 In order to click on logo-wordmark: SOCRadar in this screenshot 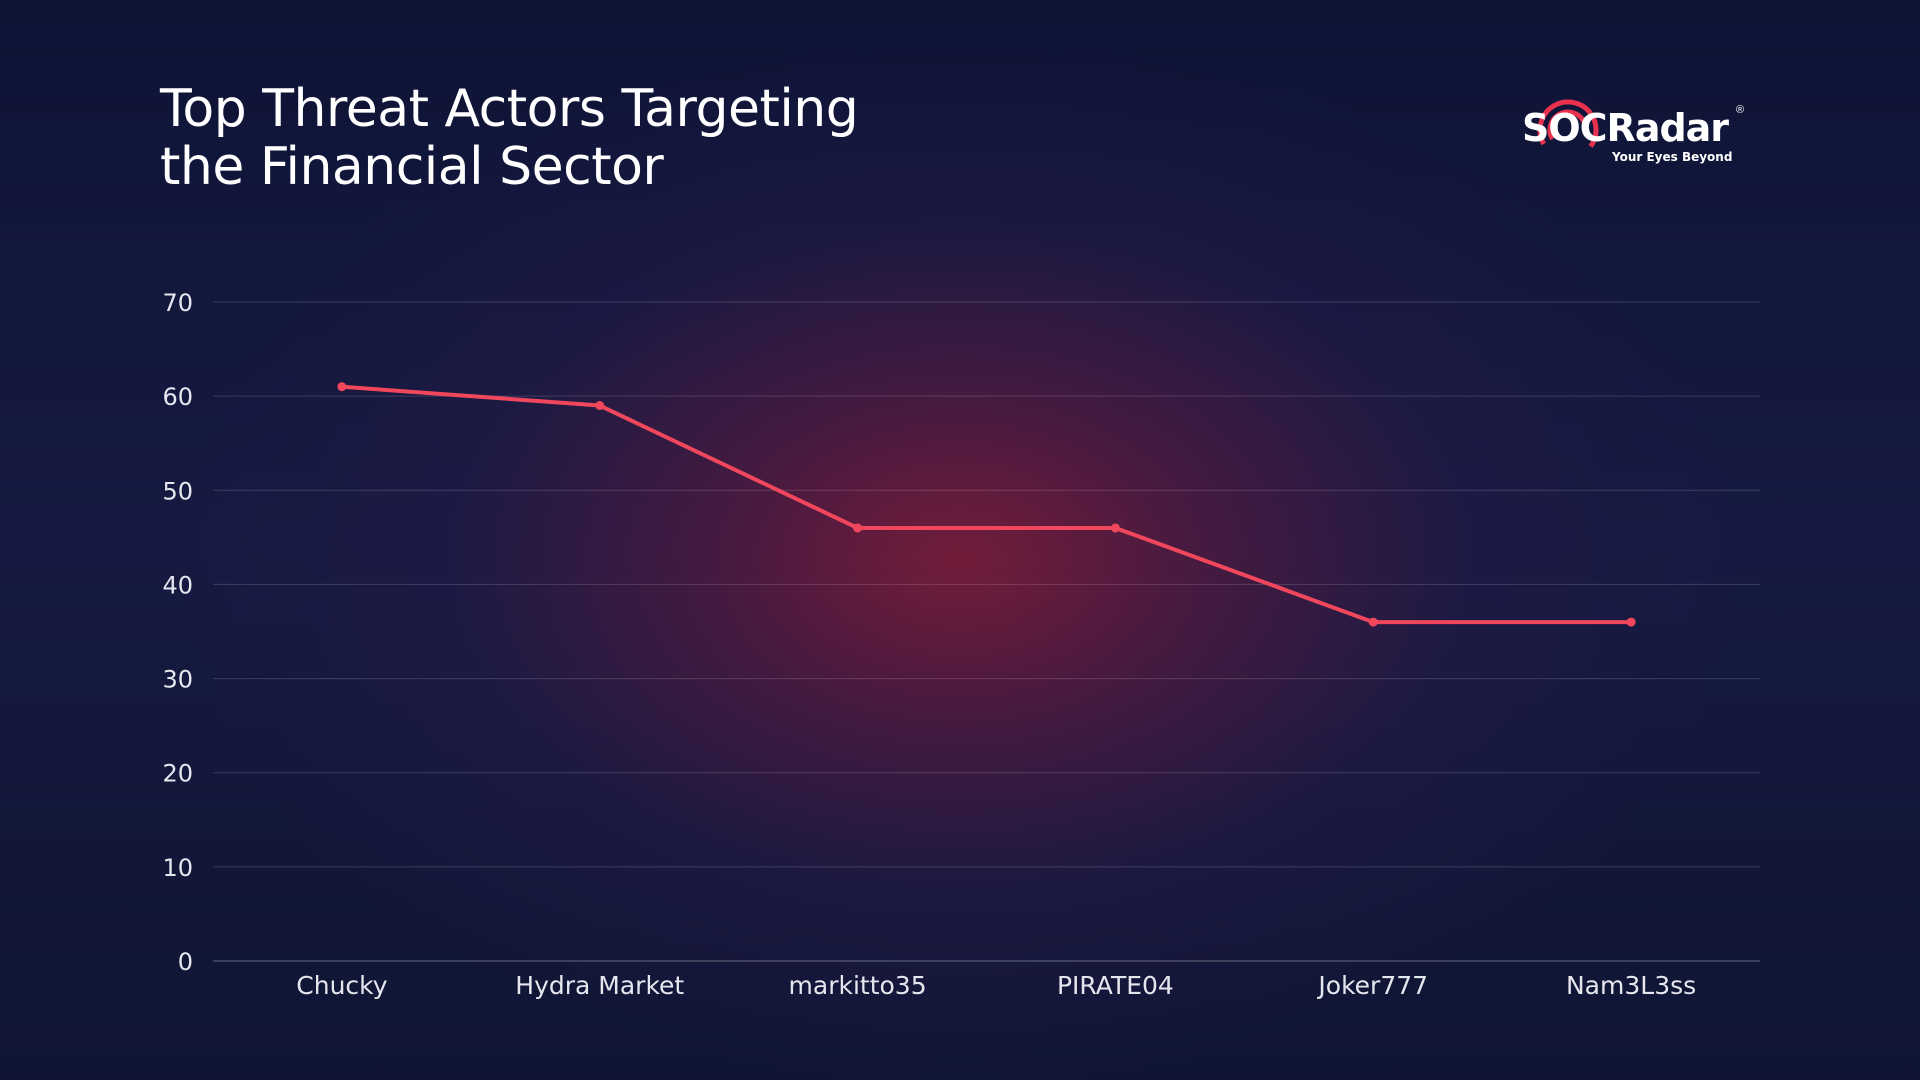, I will do `click(1625, 128)`.